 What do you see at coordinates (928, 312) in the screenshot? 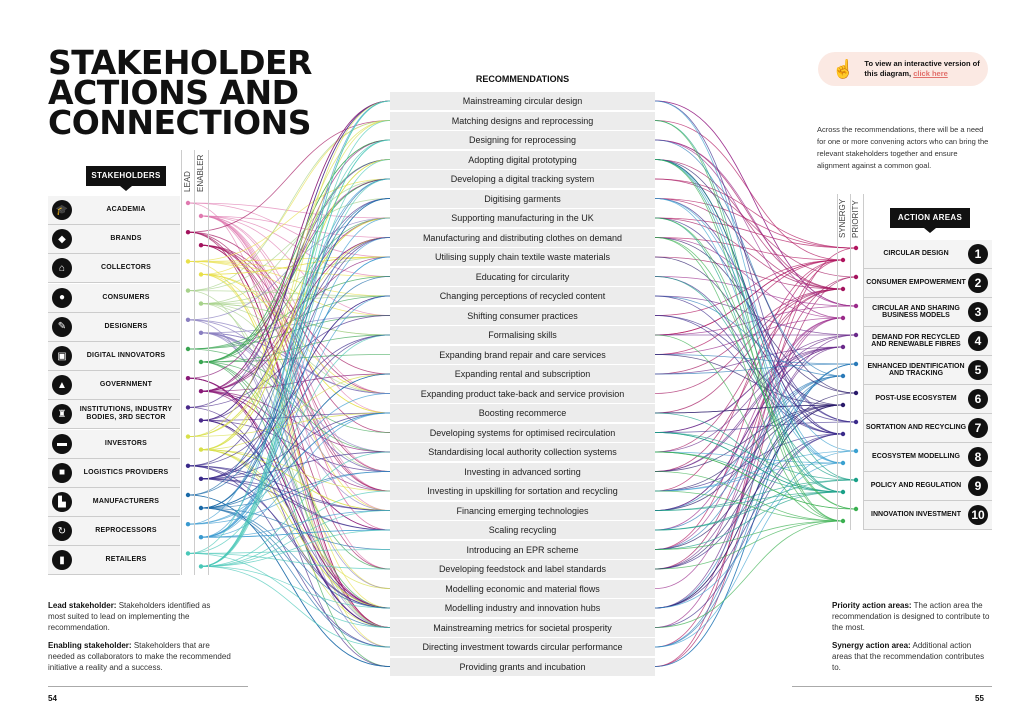
I see `action-area-row: CIRCULAR AND SHARING BUSINESS MODELS 3` at bounding box center [928, 312].